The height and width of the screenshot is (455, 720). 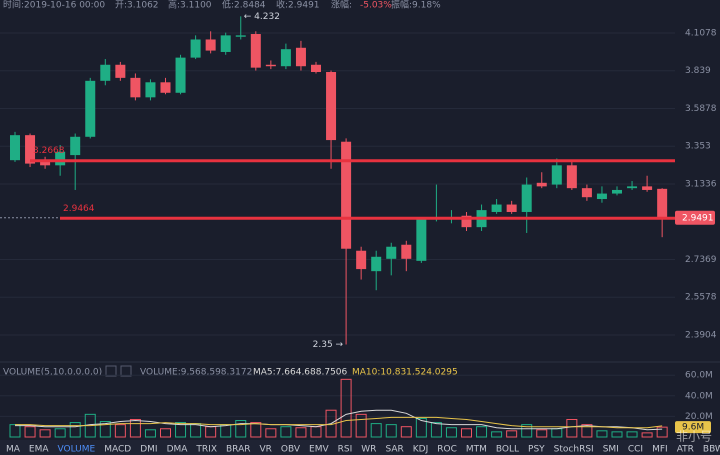 What do you see at coordinates (685, 450) in the screenshot?
I see `indicator-tab: ATR` at bounding box center [685, 450].